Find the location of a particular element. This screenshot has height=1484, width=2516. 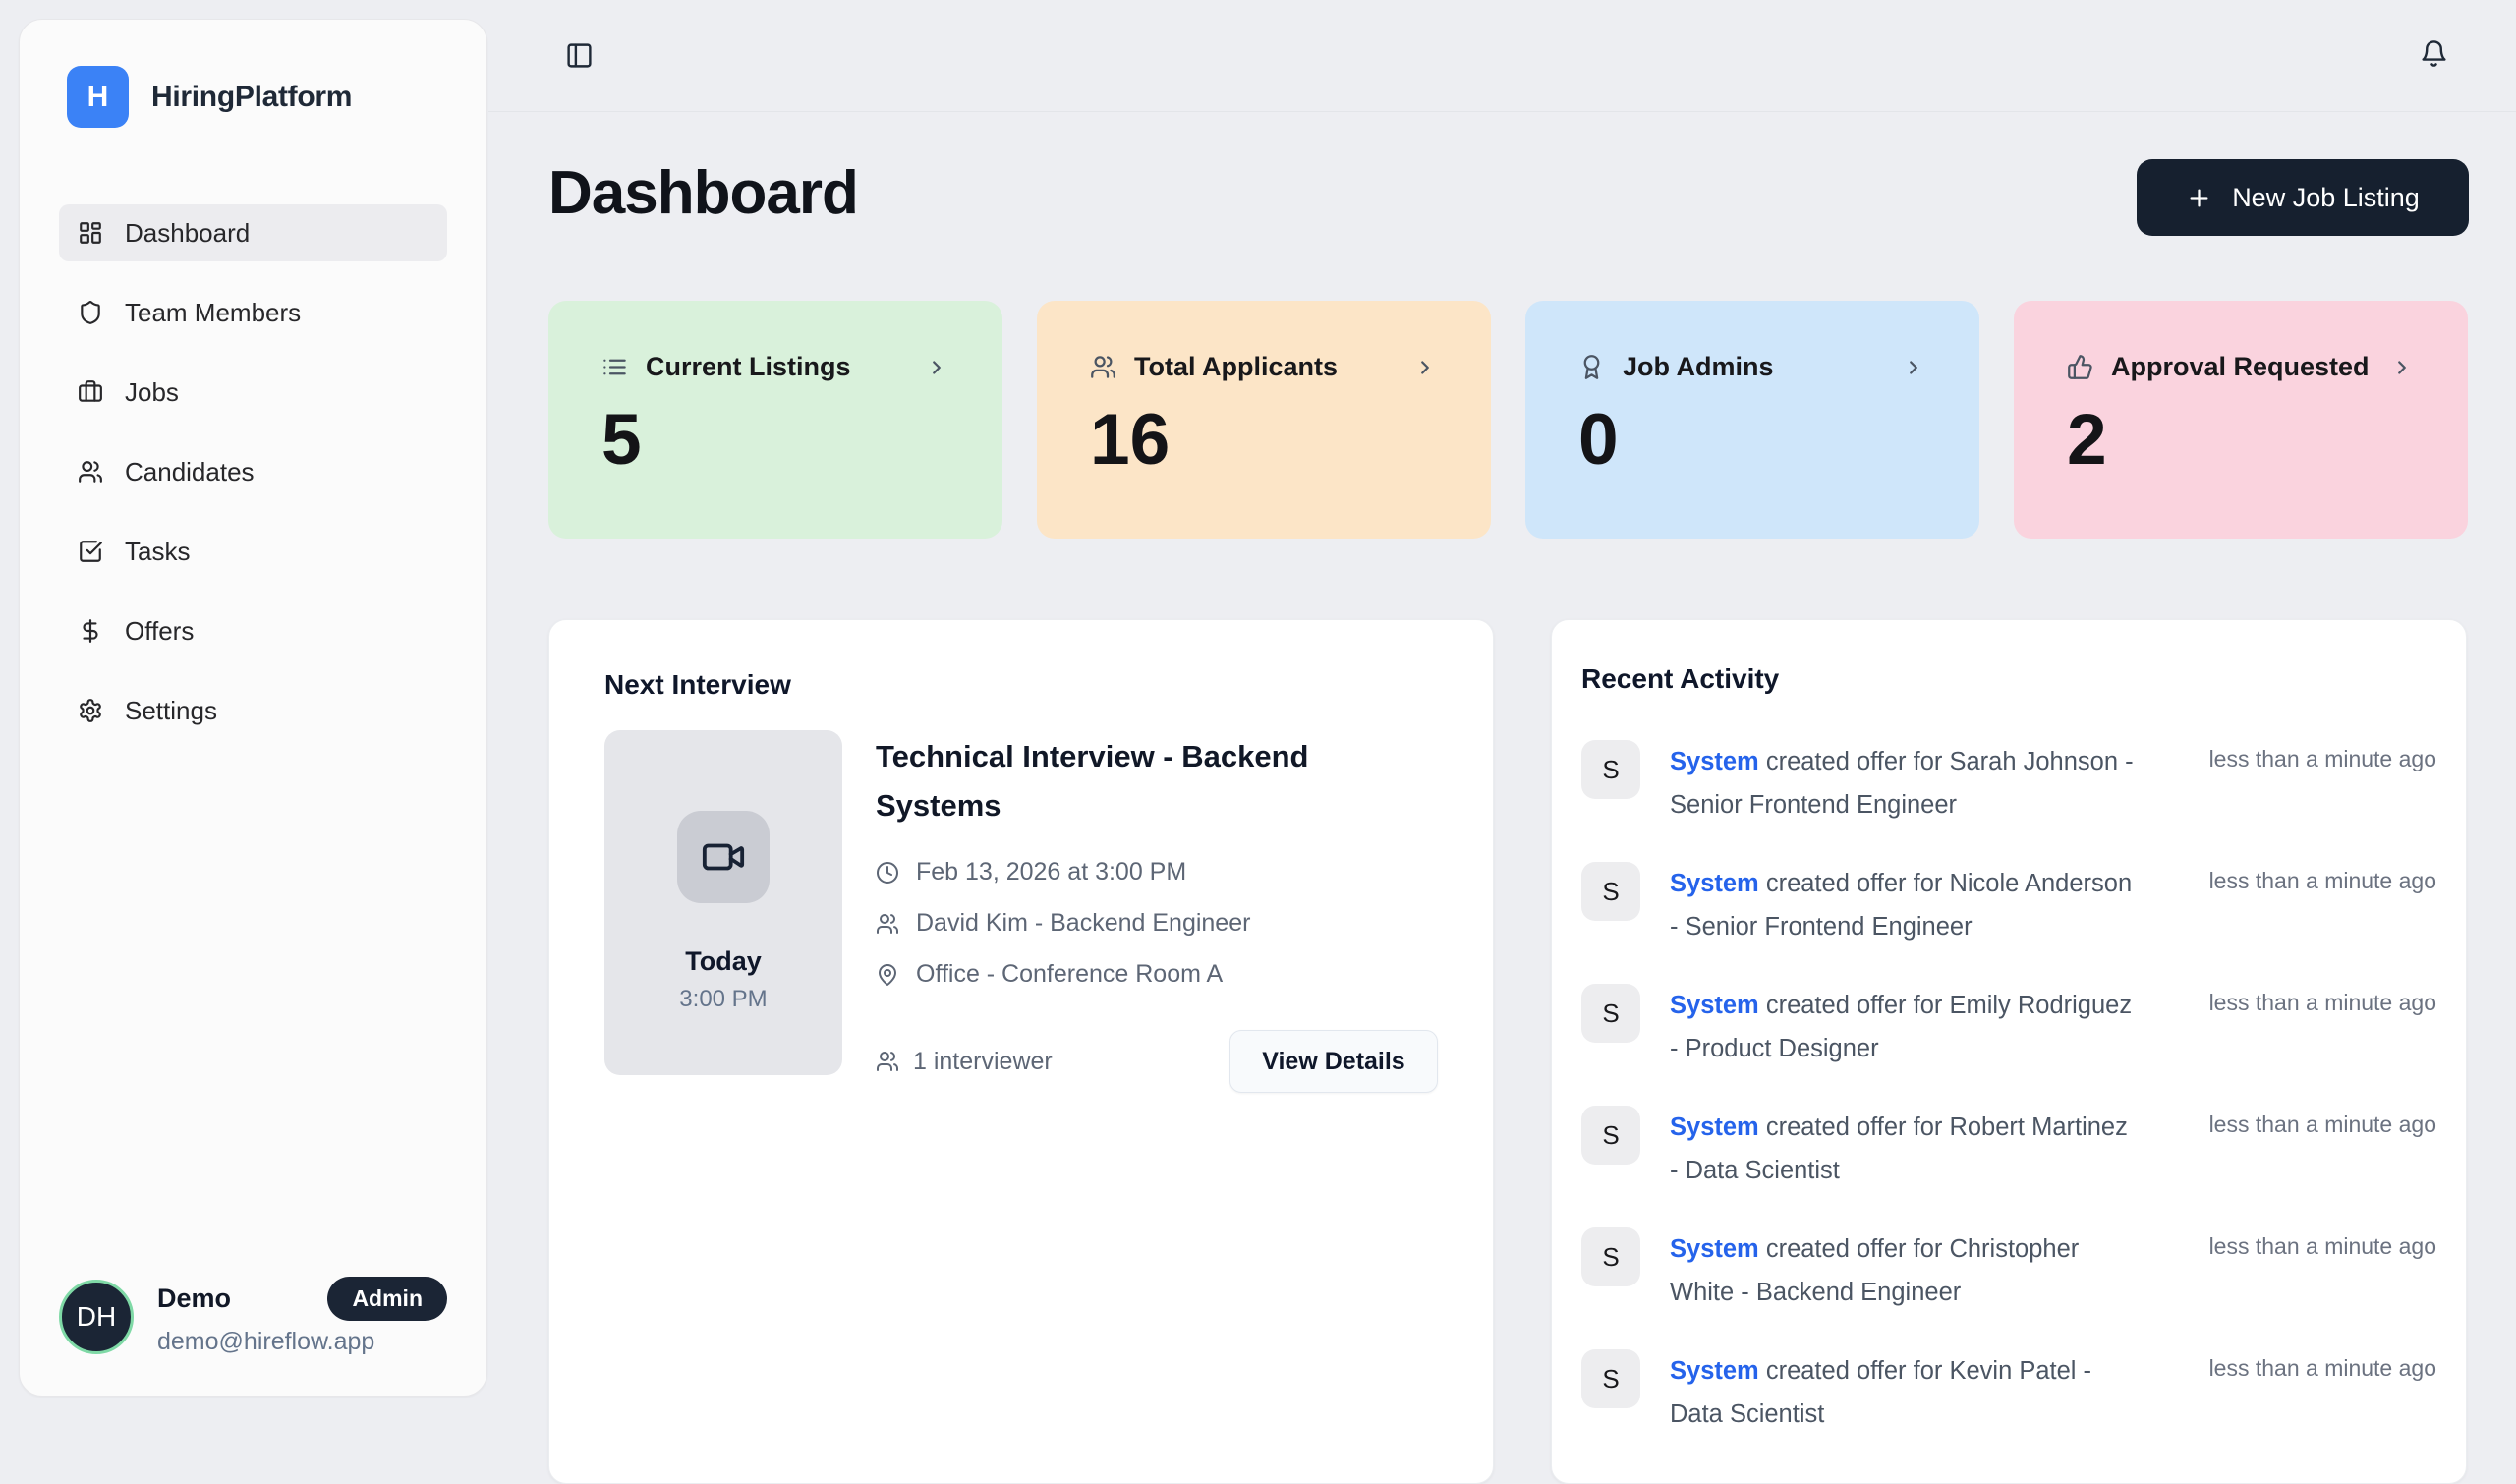

avatar: DH is located at coordinates (96, 1316).